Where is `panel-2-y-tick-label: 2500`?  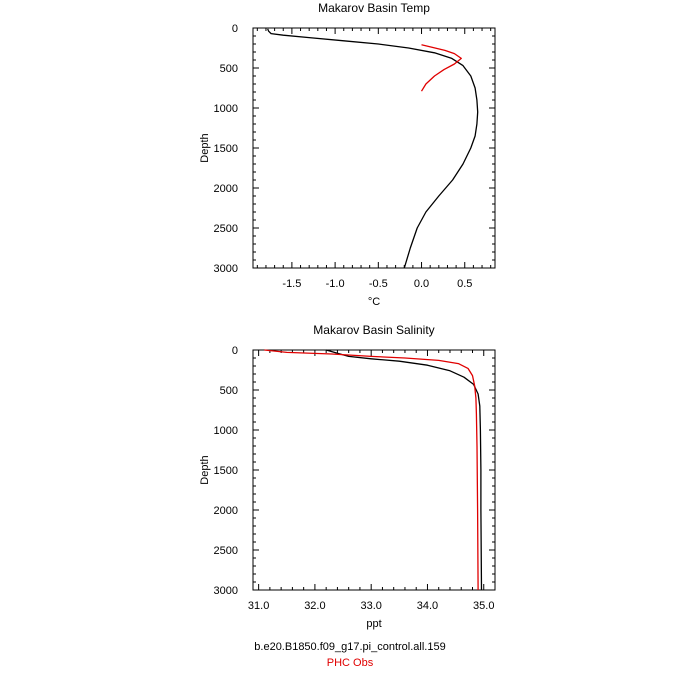 panel-2-y-tick-label: 2500 is located at coordinates (226, 551).